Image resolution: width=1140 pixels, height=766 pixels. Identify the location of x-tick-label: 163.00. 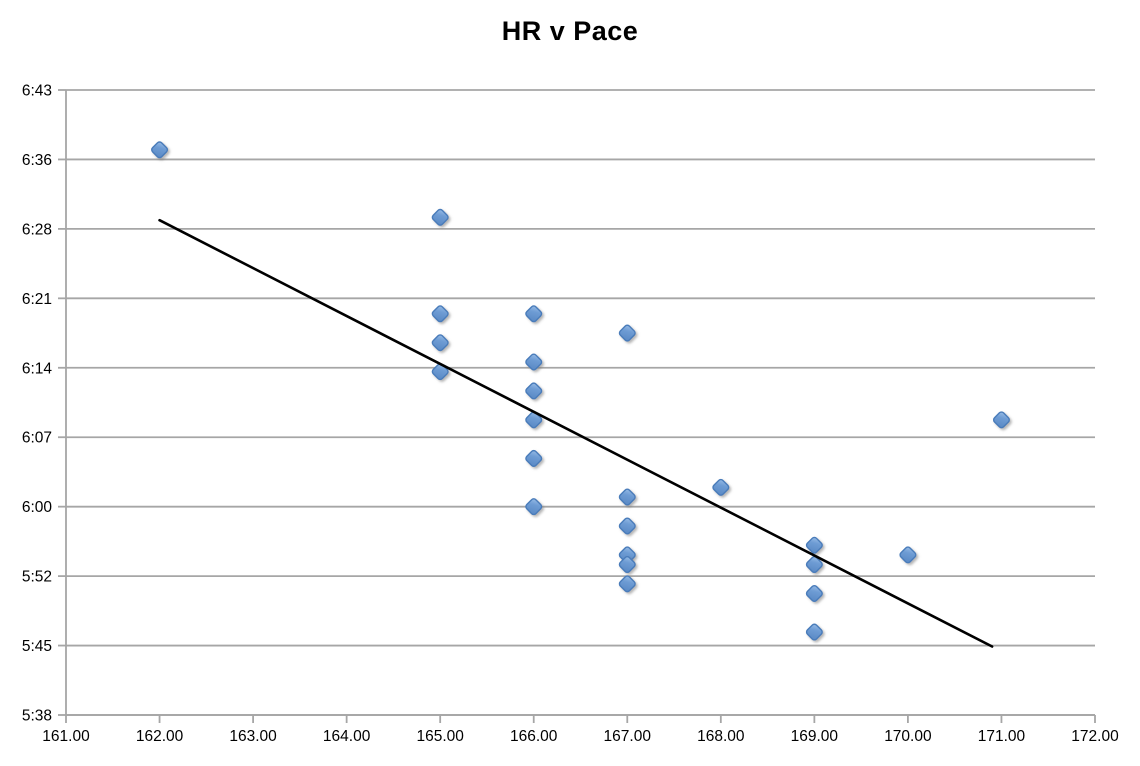
(253, 736).